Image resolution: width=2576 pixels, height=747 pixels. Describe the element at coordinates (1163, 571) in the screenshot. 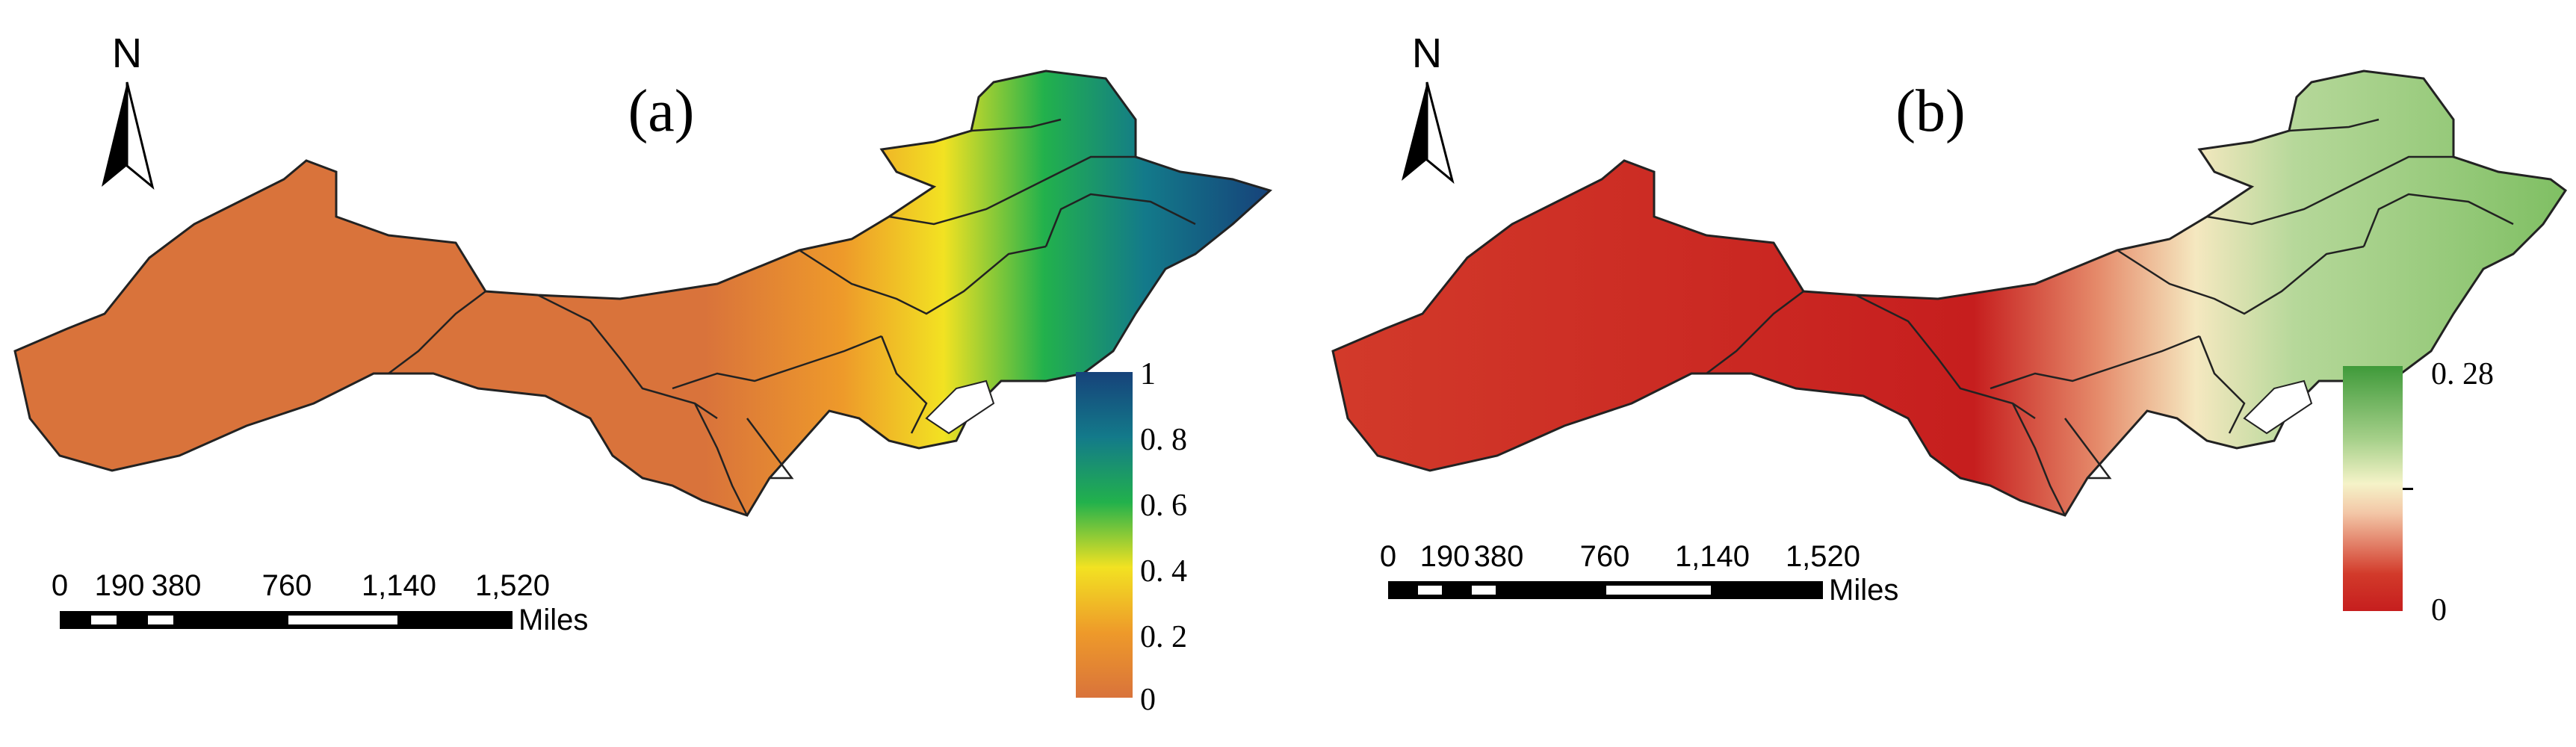

I see `legend-tick-a-3: 0. 4` at that location.